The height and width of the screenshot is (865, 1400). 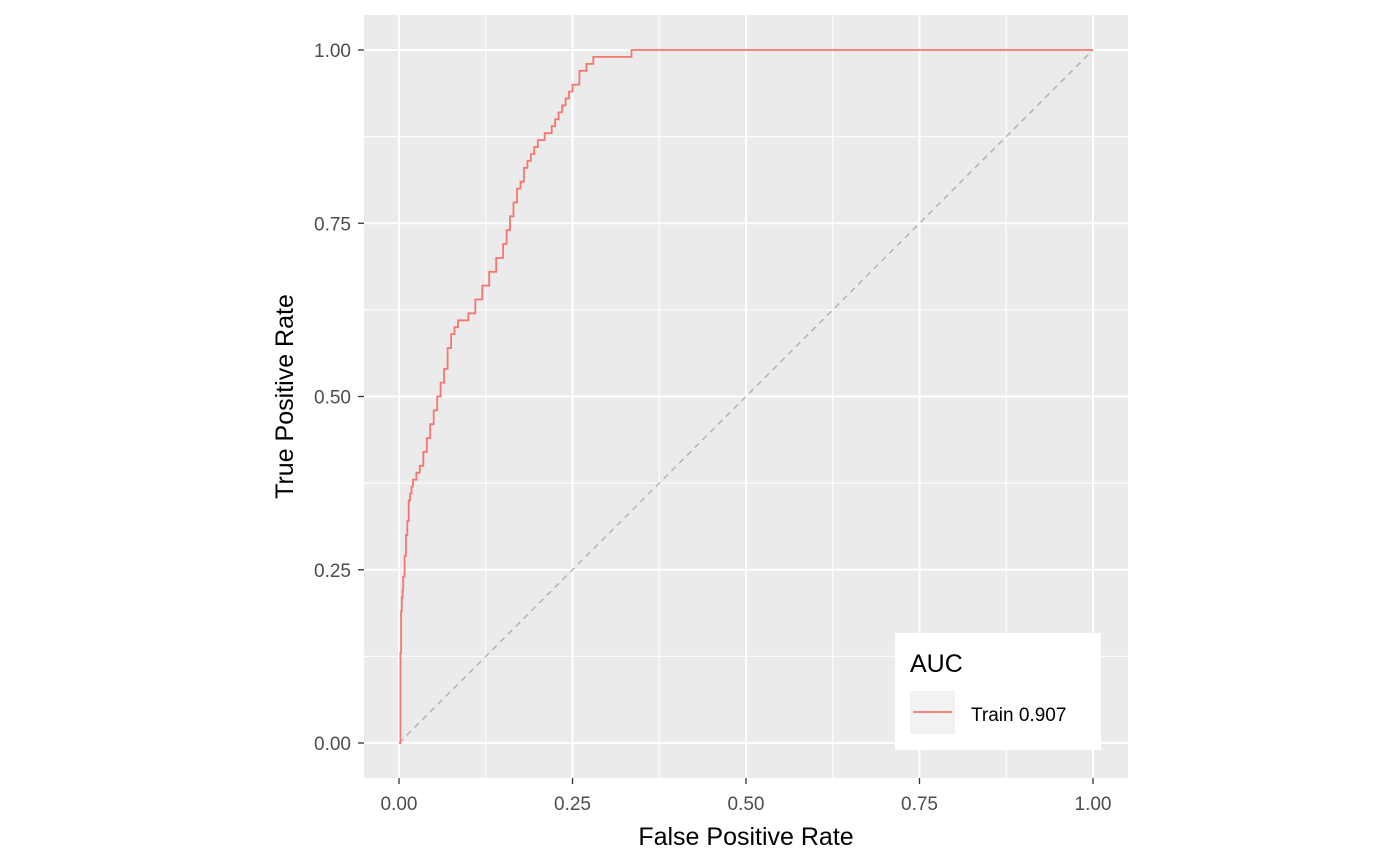 What do you see at coordinates (936, 664) in the screenshot?
I see `legend-title: AUC` at bounding box center [936, 664].